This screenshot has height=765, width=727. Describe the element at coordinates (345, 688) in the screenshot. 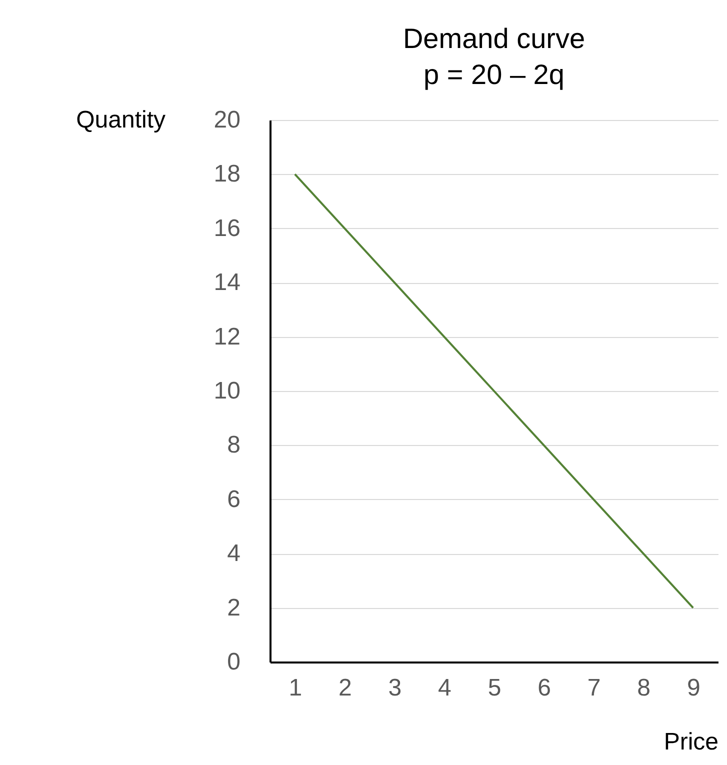

I see `x-tick-label: 2` at that location.